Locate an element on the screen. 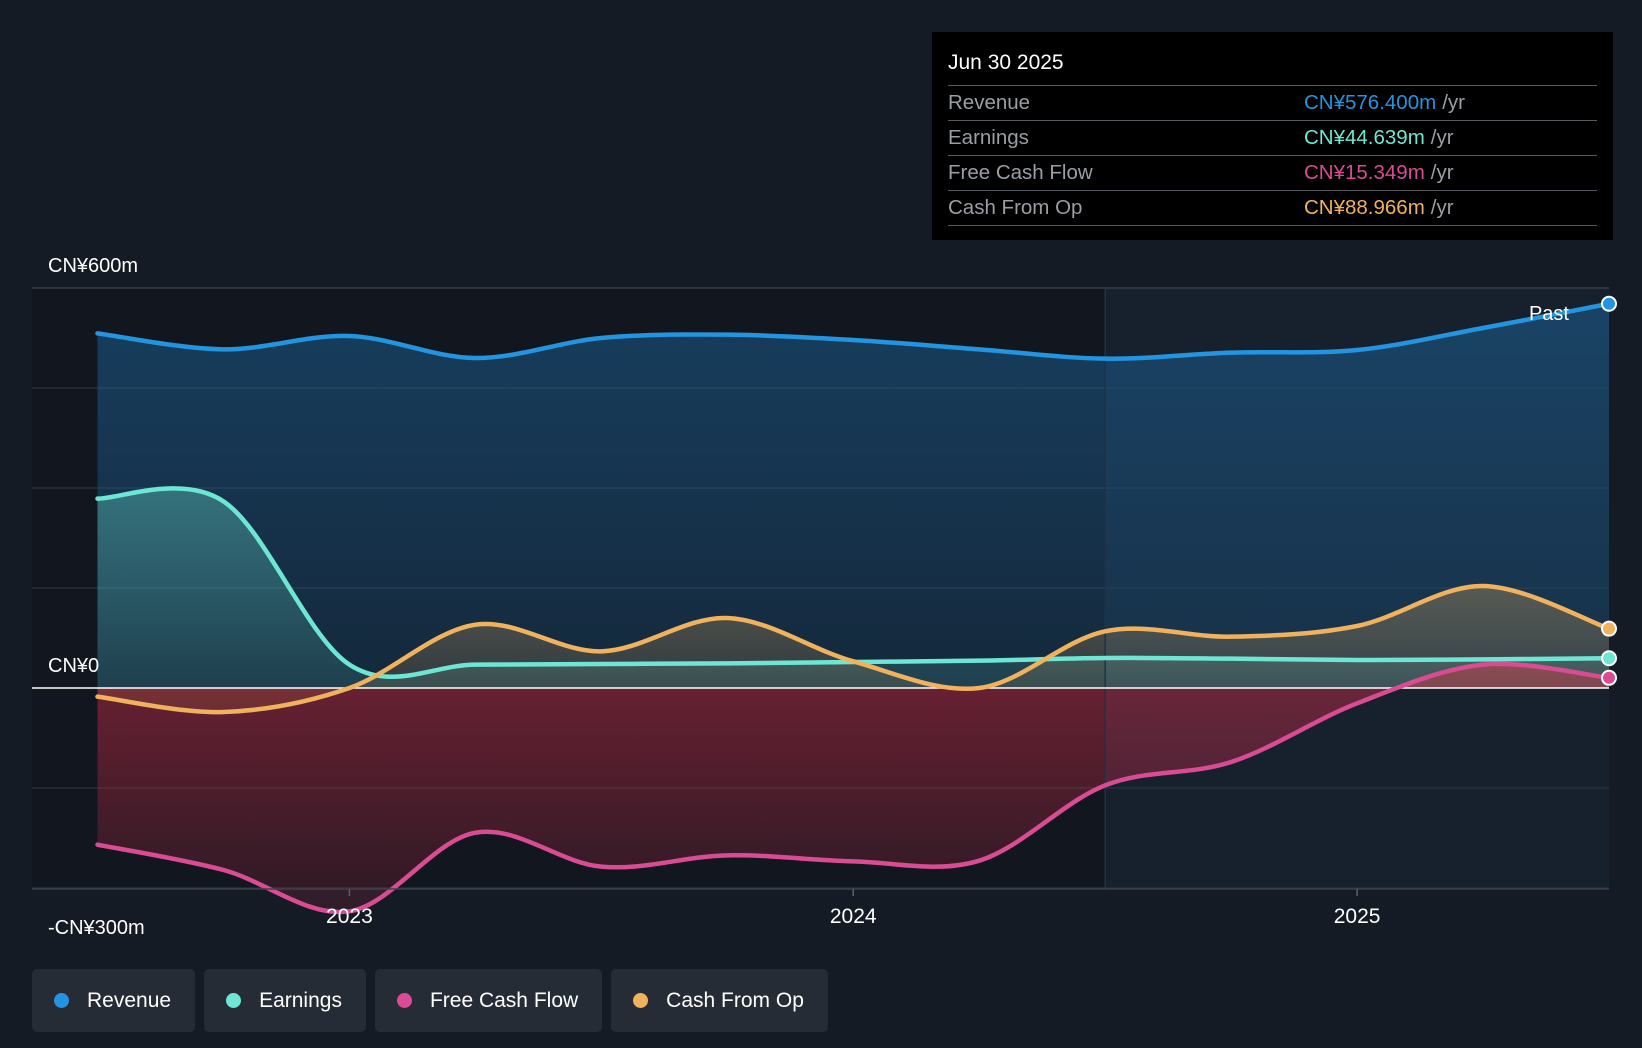 This screenshot has width=1642, height=1048. tooltip-row-earnings: Earnings CN¥44.639m /yr is located at coordinates (1272, 137).